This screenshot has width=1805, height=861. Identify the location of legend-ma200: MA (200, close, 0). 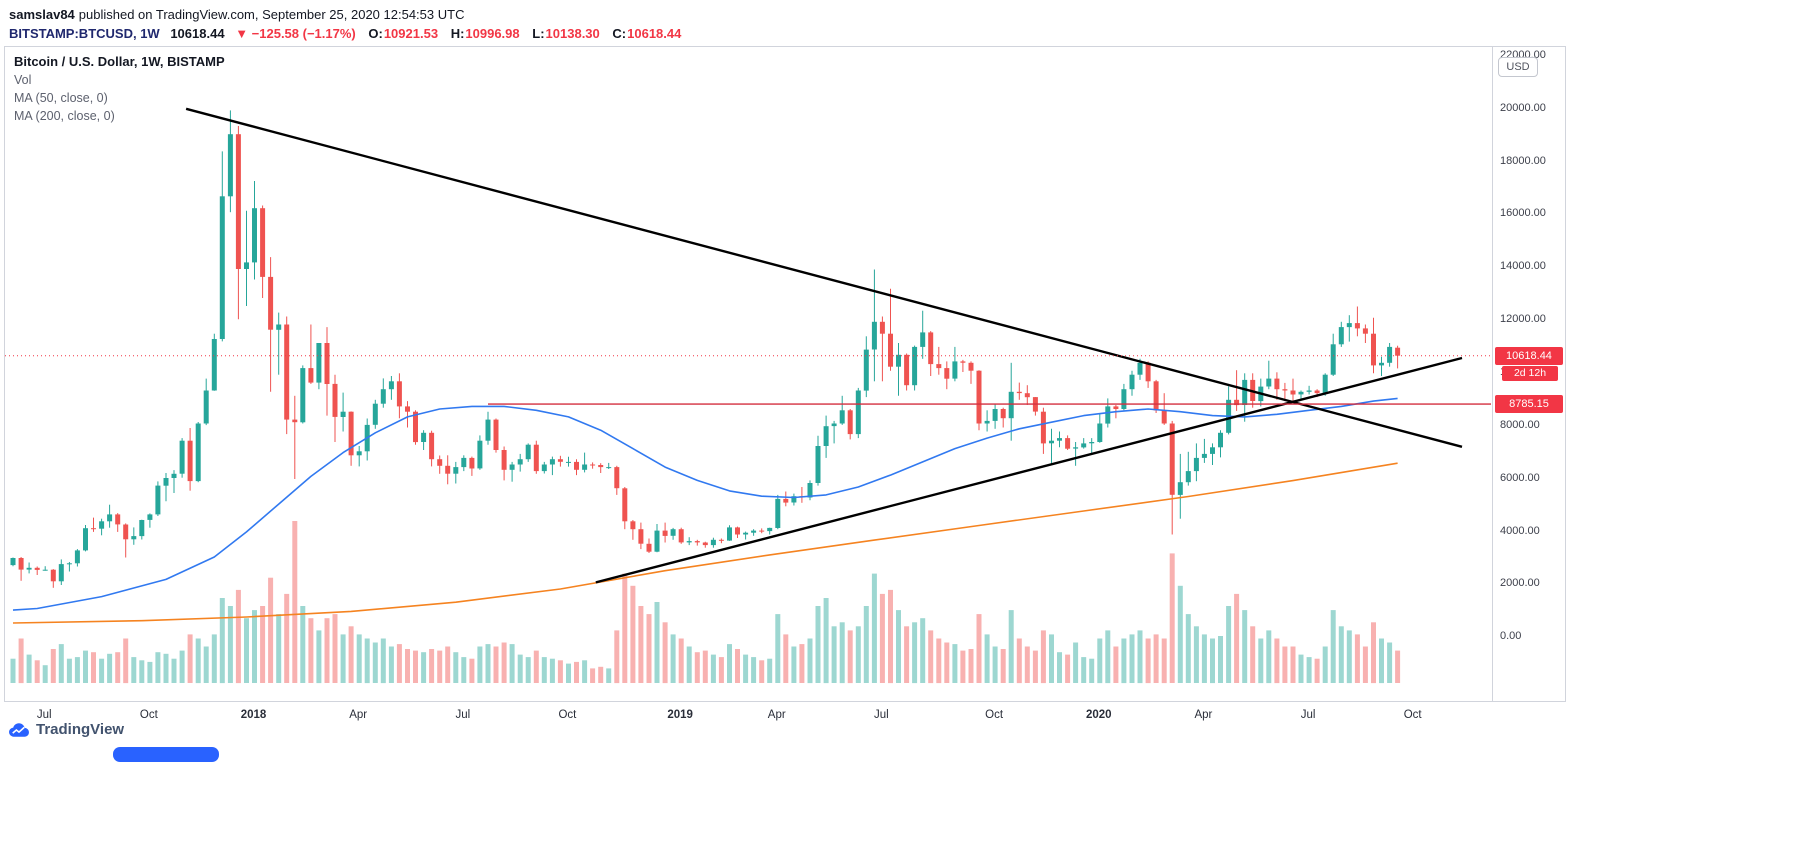
(64, 116).